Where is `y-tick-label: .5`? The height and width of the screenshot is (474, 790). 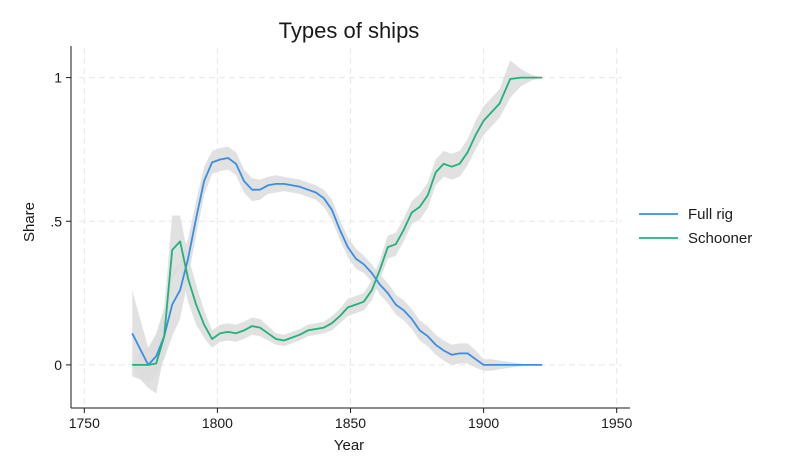 y-tick-label: .5 is located at coordinates (56, 221).